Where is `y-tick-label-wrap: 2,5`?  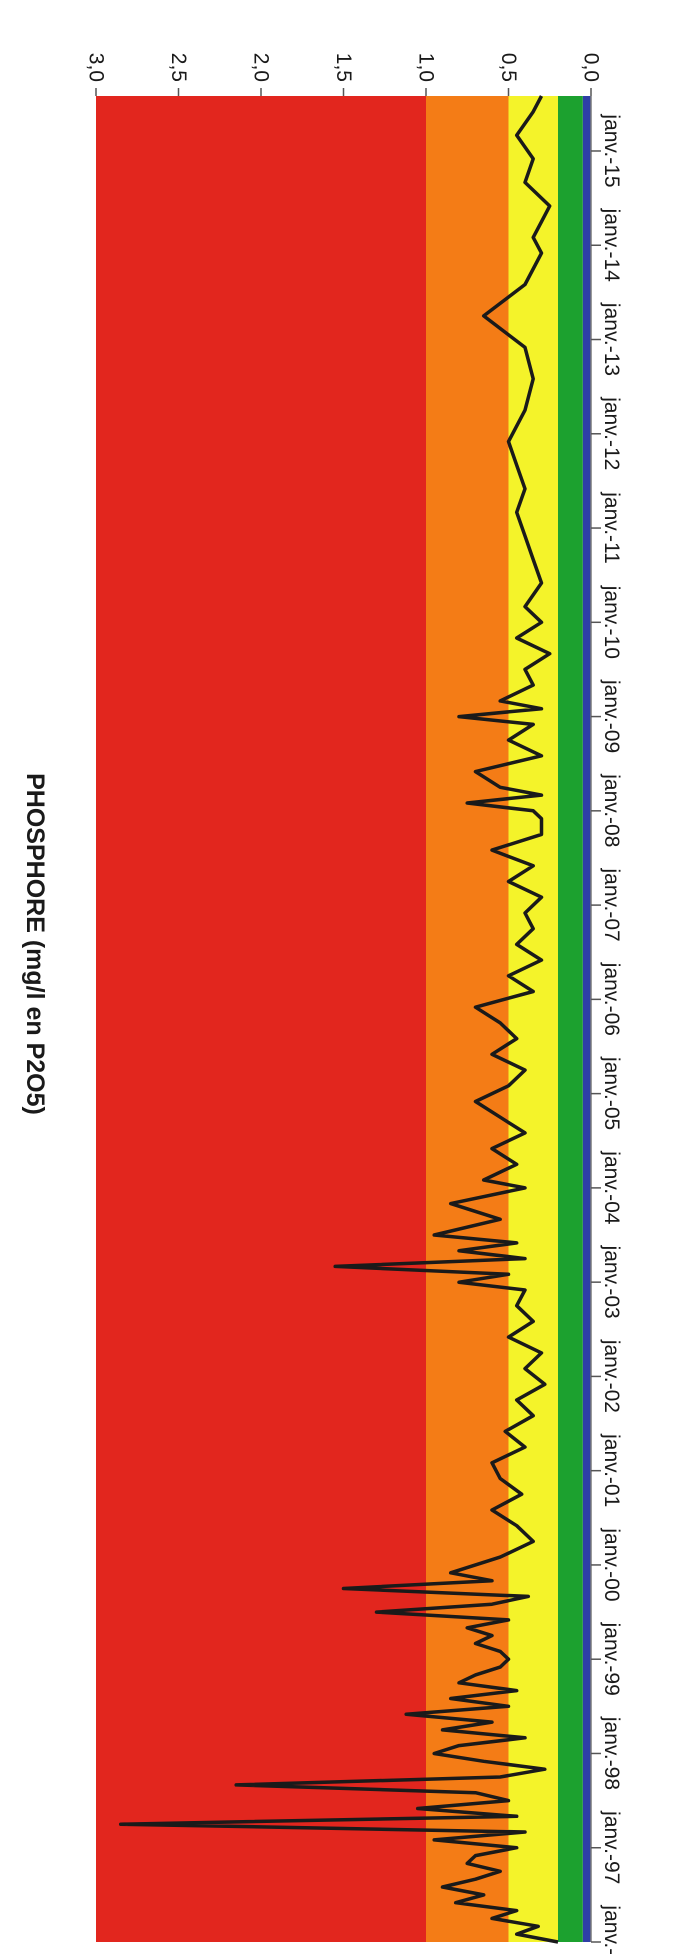 y-tick-label-wrap: 2,5 is located at coordinates (178, 67).